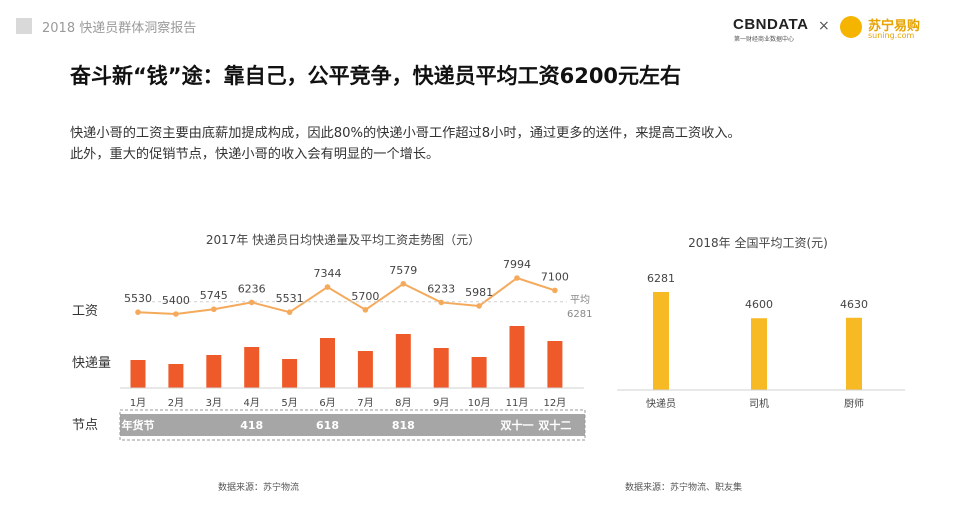 This screenshot has width=957, height=506. Describe the element at coordinates (251, 425) in the screenshot. I see `node-label: 418` at that location.